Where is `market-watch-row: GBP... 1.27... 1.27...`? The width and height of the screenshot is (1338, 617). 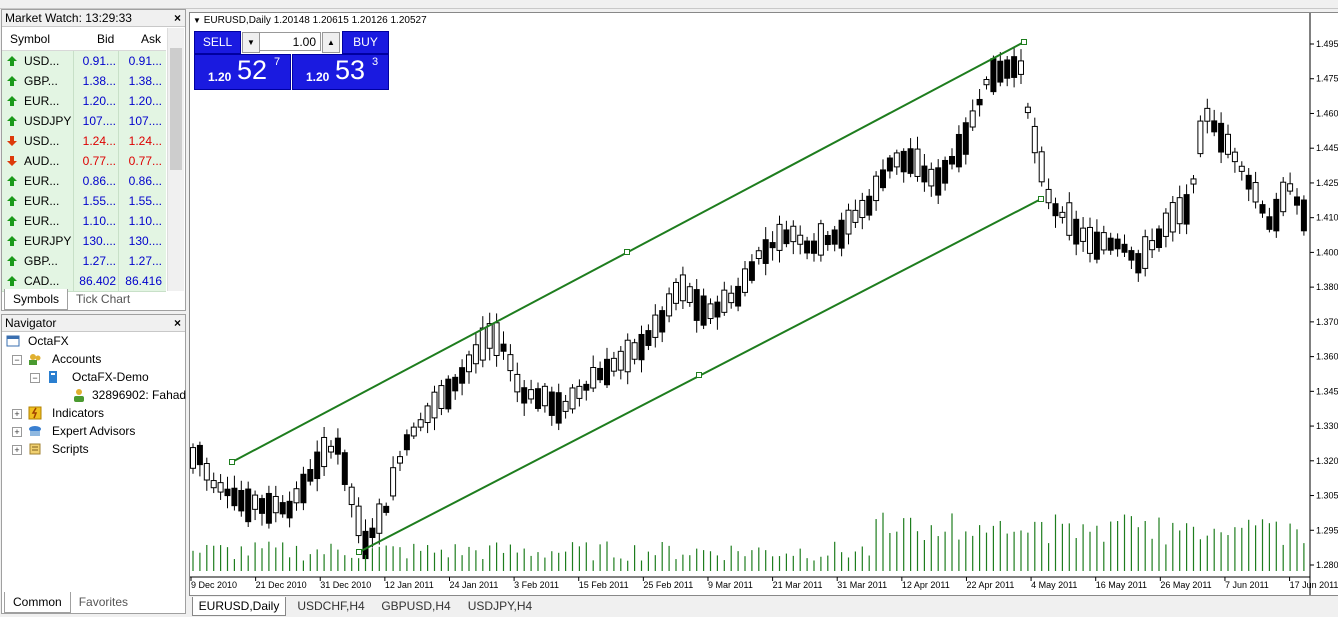
market-watch-row: GBP... 1.27... 1.27... is located at coordinates (84, 261).